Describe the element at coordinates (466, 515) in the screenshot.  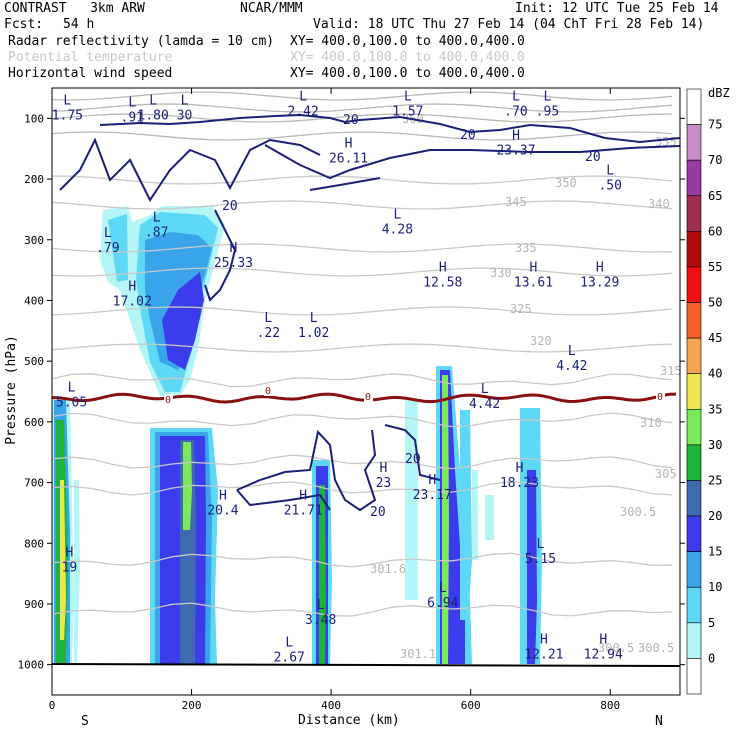
I see `column-600km-10dbz` at that location.